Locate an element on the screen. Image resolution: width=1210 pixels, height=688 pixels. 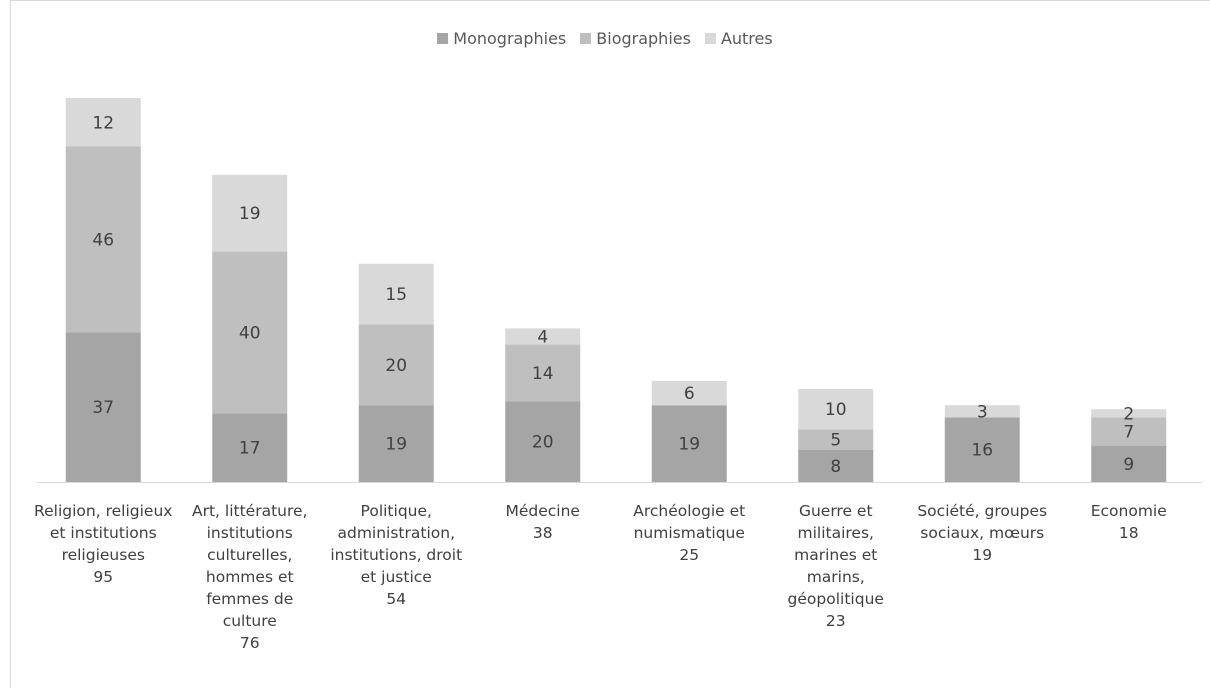
data-label: 14 is located at coordinates (543, 374).